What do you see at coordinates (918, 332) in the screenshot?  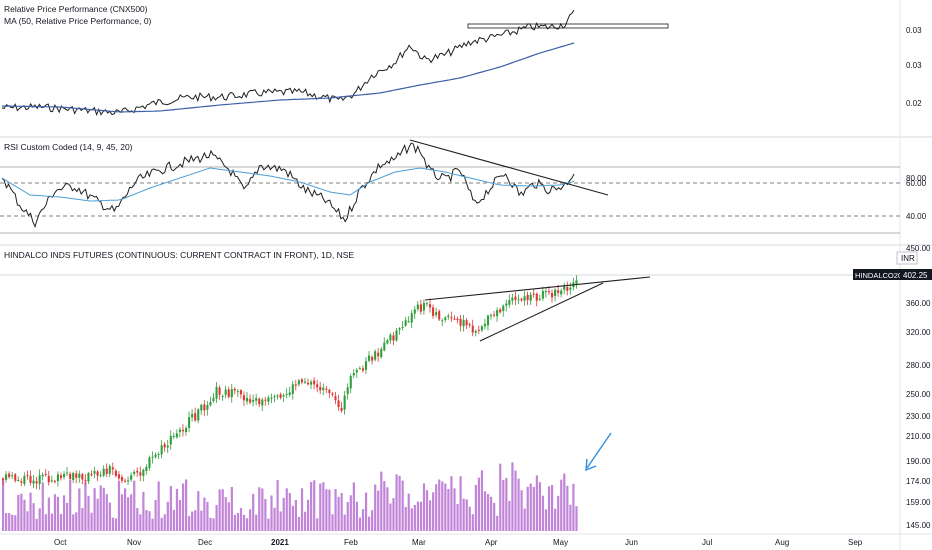 I see `price-tick: 320.00` at bounding box center [918, 332].